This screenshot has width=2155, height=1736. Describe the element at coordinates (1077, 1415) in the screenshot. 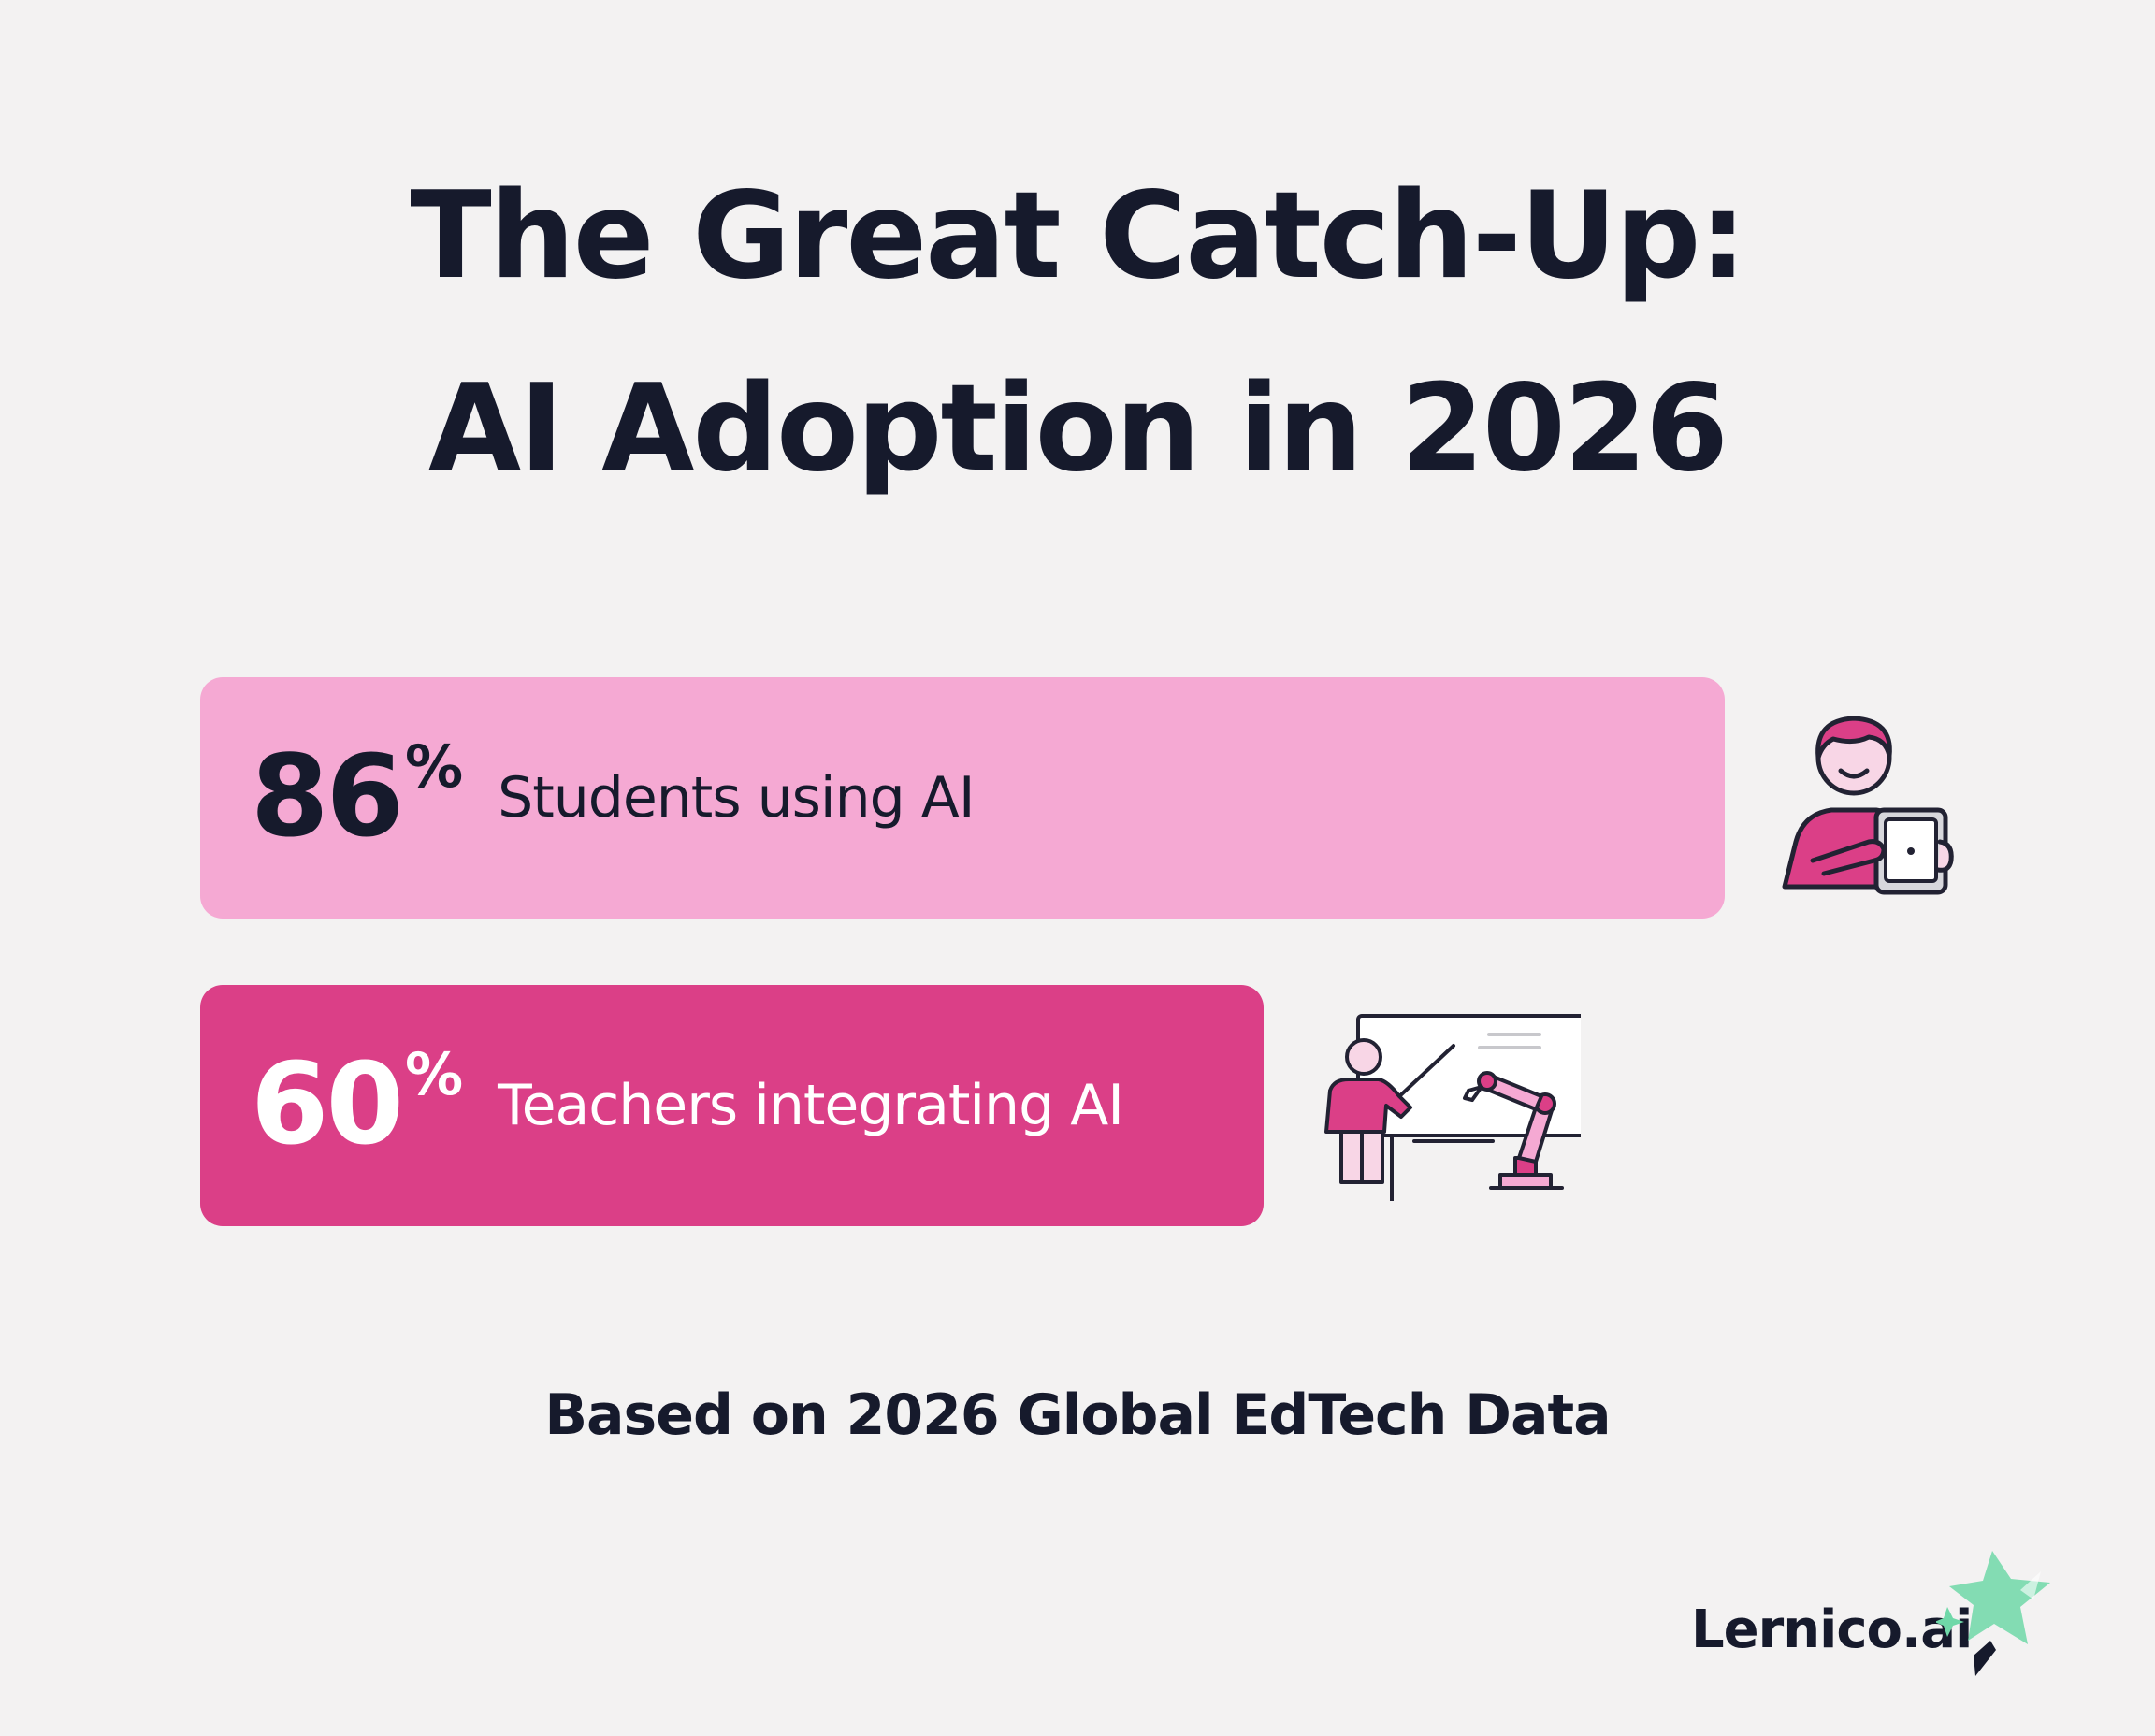

I see `source-footnote: Based on 2026 Global EdTech Data` at that location.